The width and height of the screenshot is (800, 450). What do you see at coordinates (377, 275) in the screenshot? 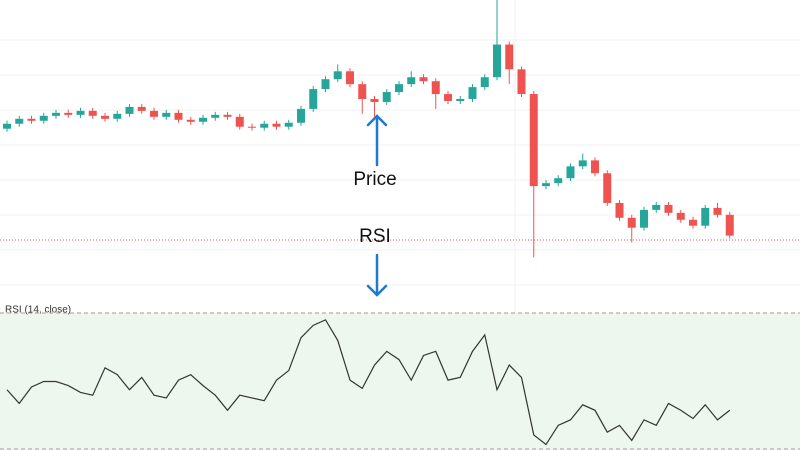
I see `arrow-down` at bounding box center [377, 275].